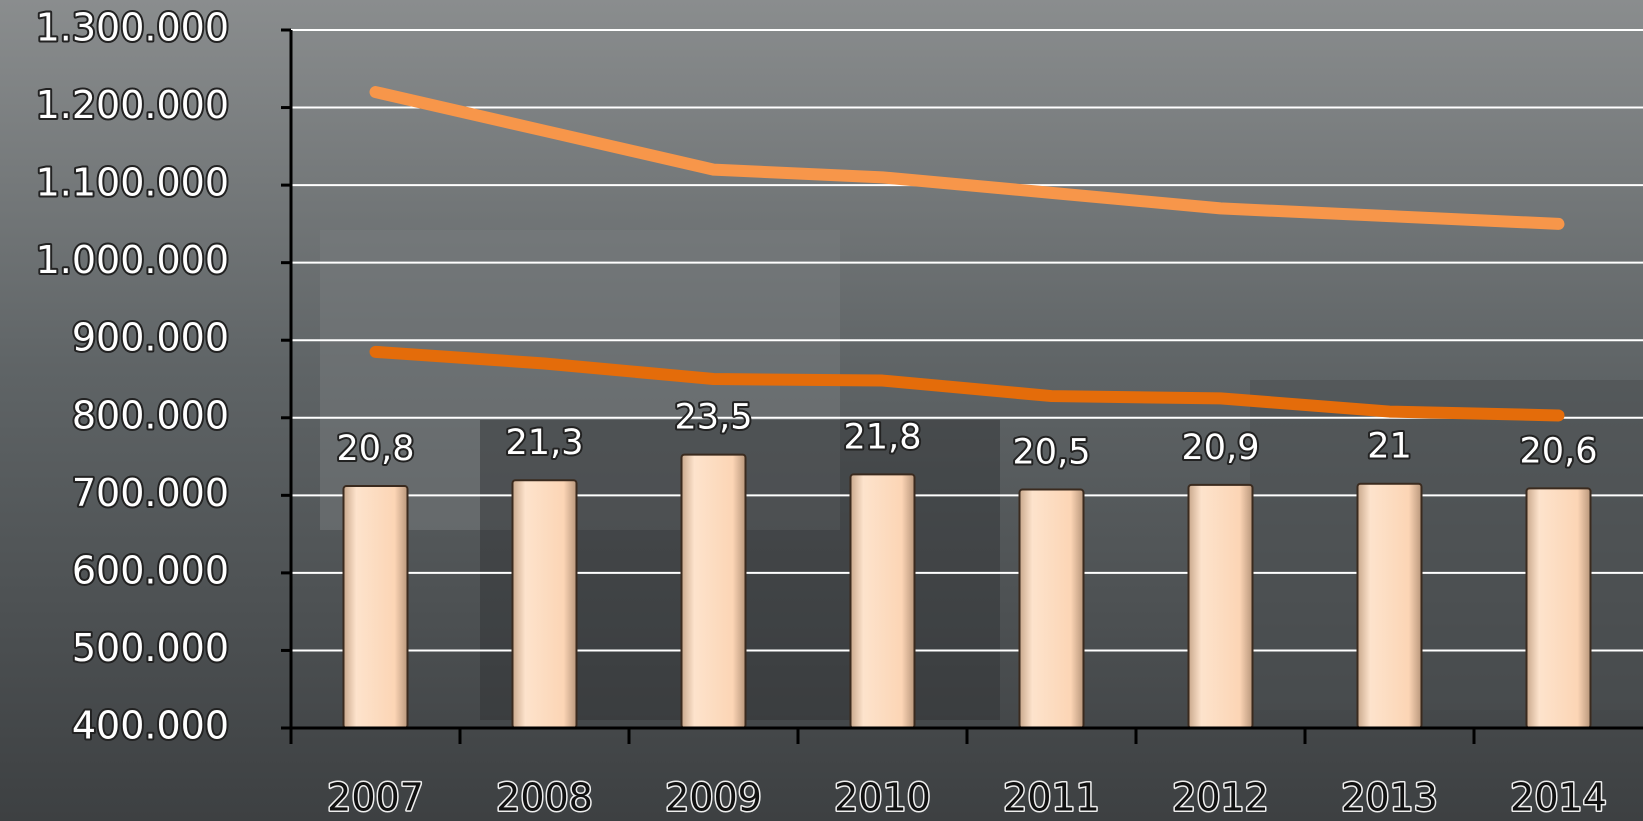  What do you see at coordinates (1389, 798) in the screenshot?
I see `x-tick-label: 2013` at bounding box center [1389, 798].